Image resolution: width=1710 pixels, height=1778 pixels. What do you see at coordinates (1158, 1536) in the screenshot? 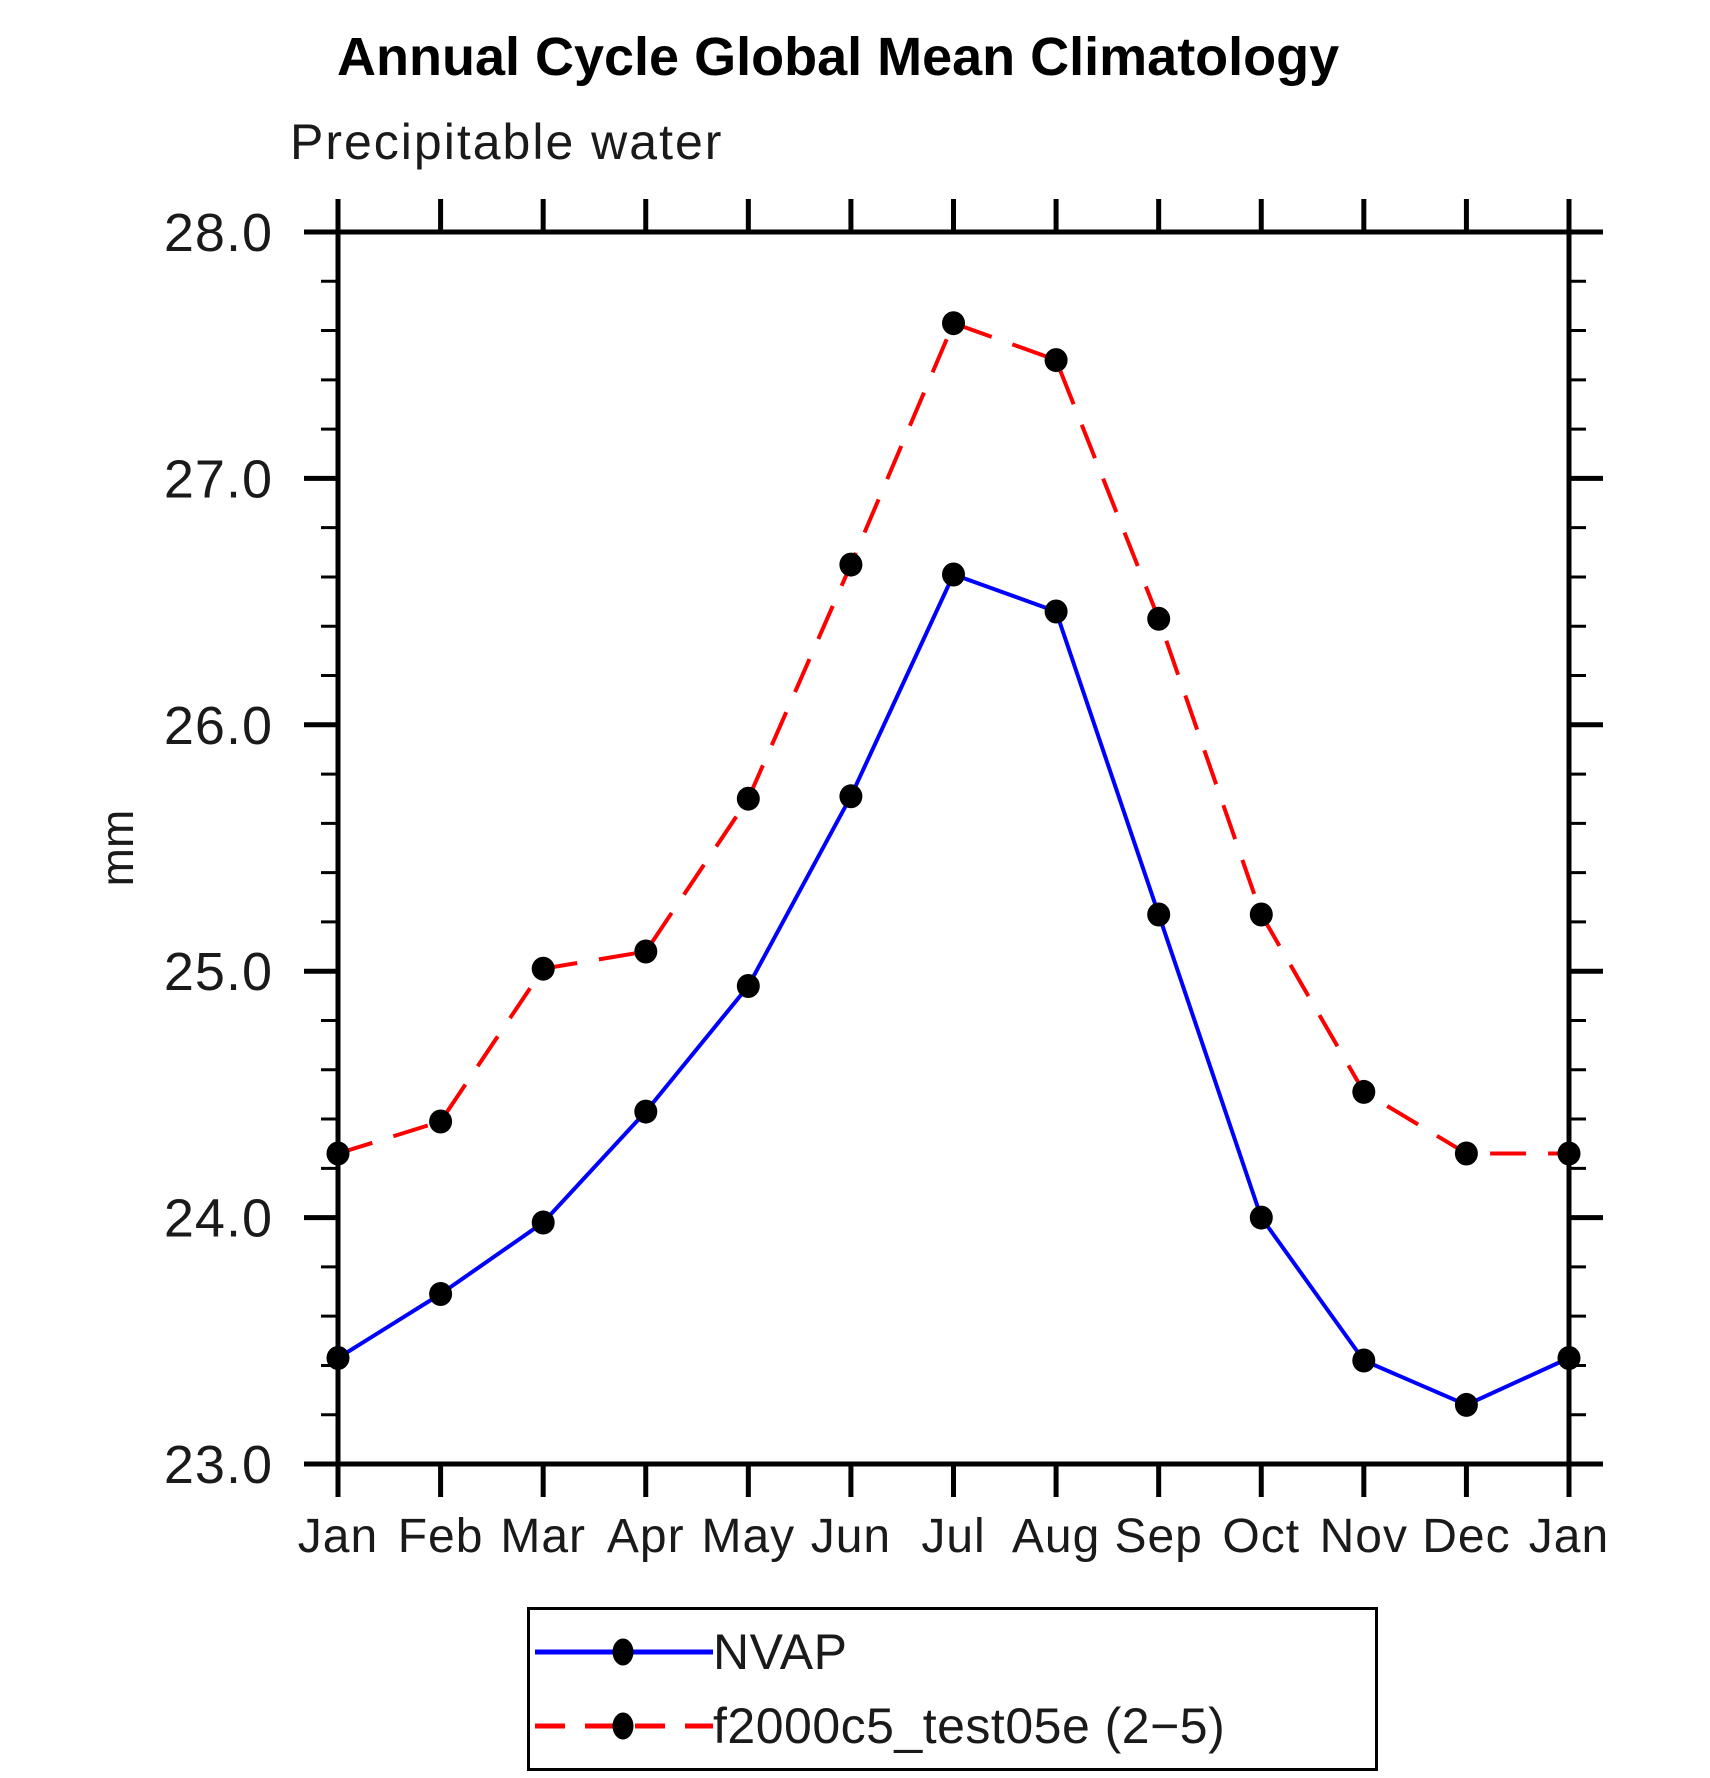
I see `x-tick-label: Sep` at bounding box center [1158, 1536].